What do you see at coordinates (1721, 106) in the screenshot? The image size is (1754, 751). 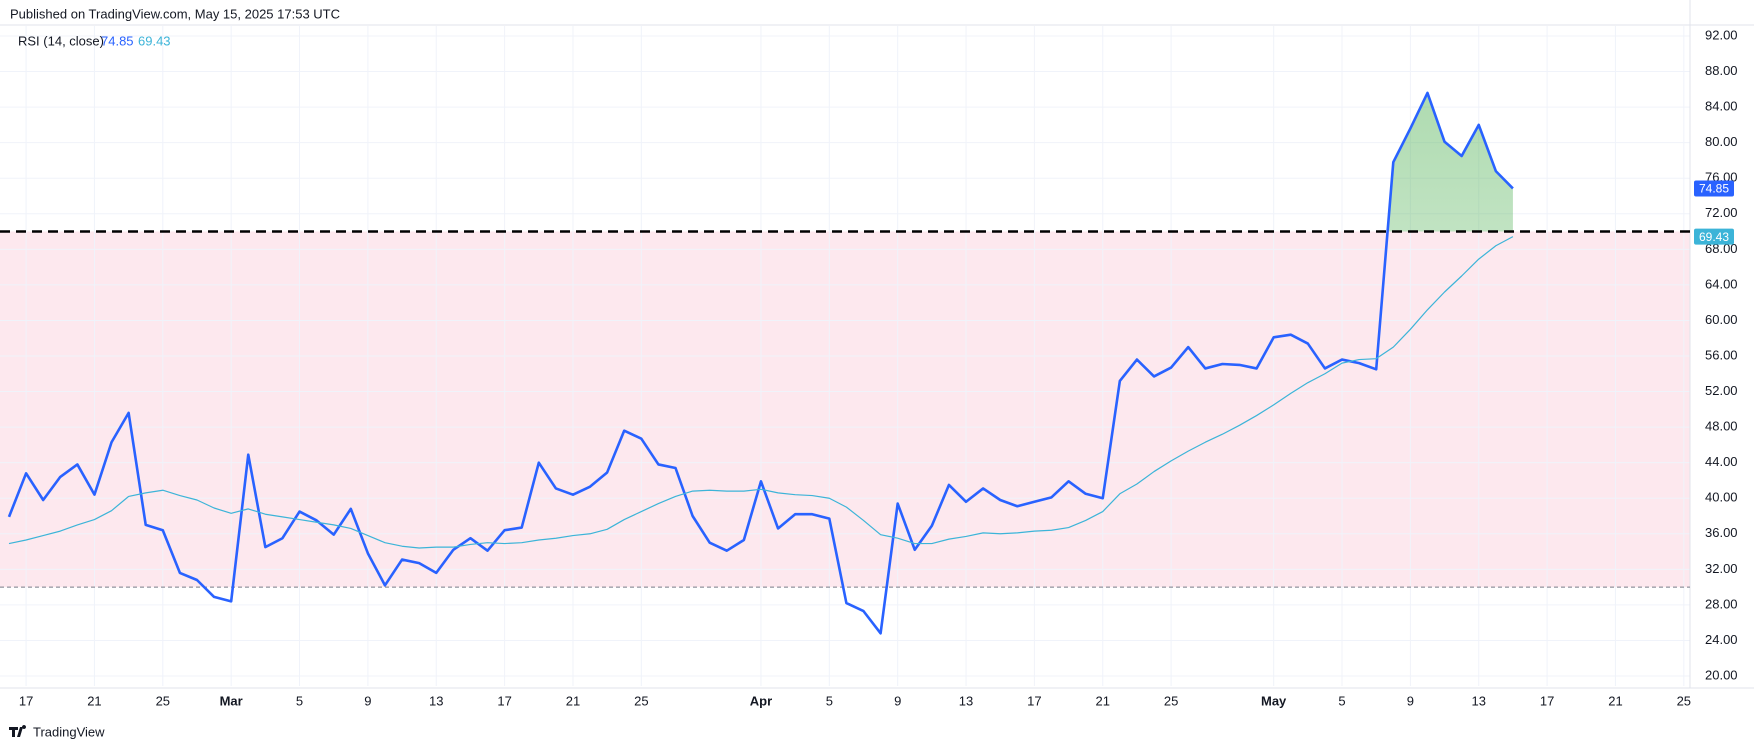 I see `y-tick-label: 84.00` at bounding box center [1721, 106].